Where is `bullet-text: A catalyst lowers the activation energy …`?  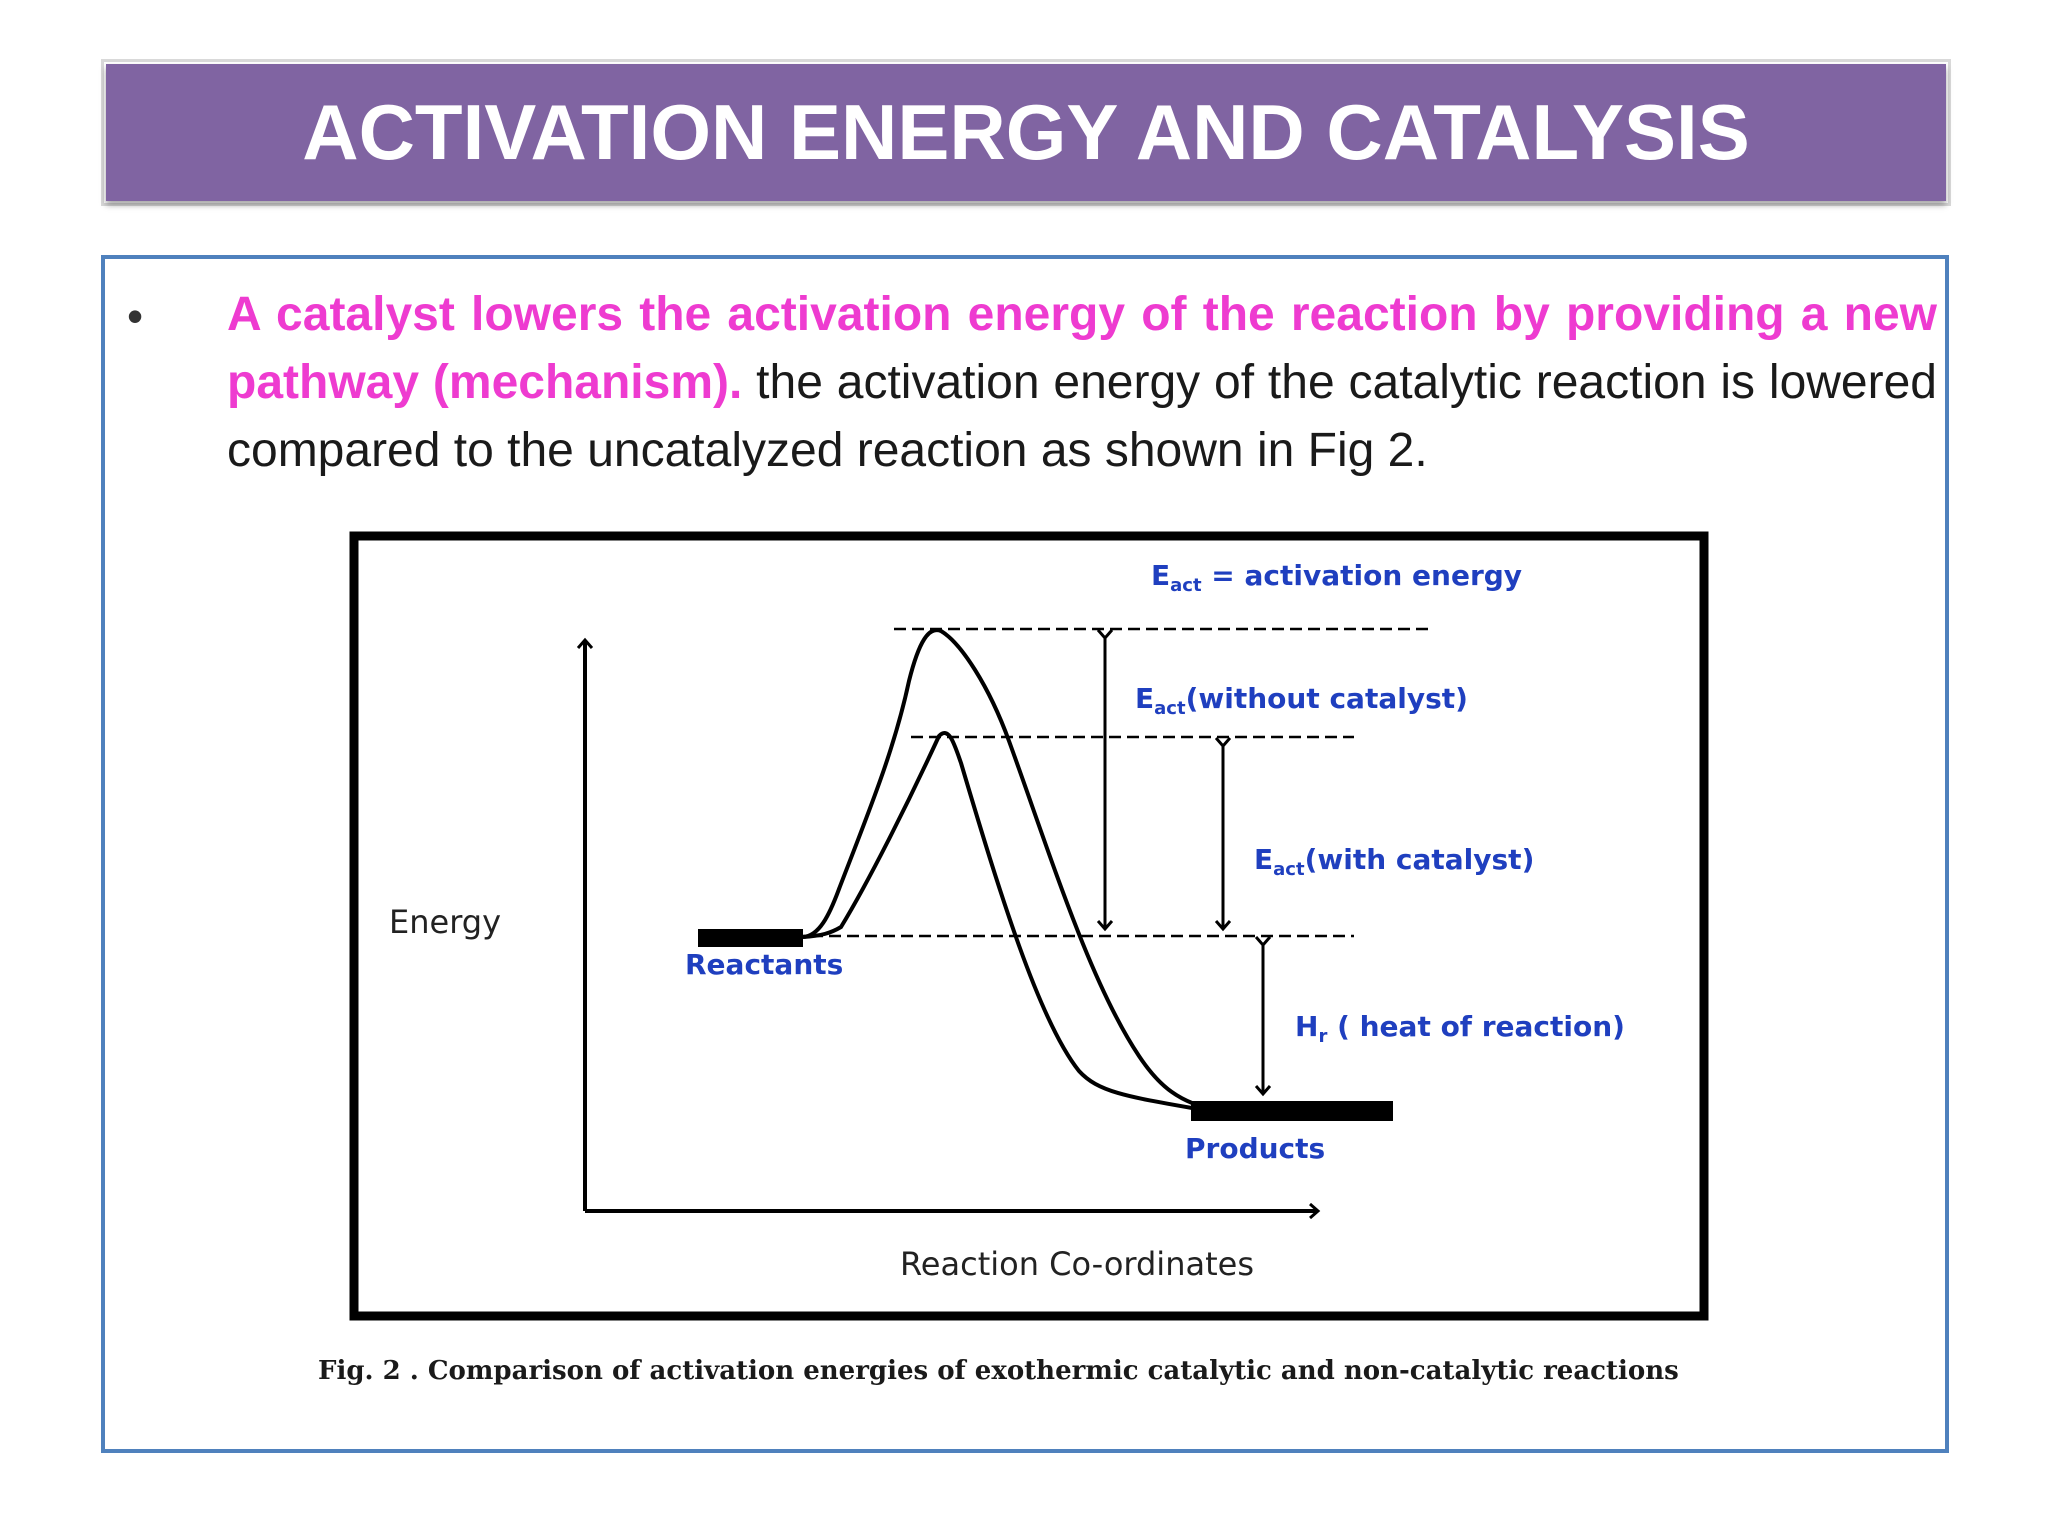 bullet-text: A catalyst lowers the activation energy … is located at coordinates (1082, 383).